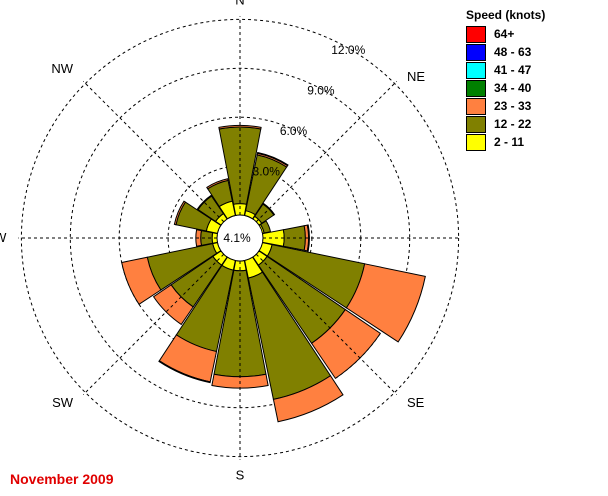 Image resolution: width=608 pixels, height=496 pixels. Describe the element at coordinates (237, 238) in the screenshot. I see `calm-label: 4.1%` at that location.